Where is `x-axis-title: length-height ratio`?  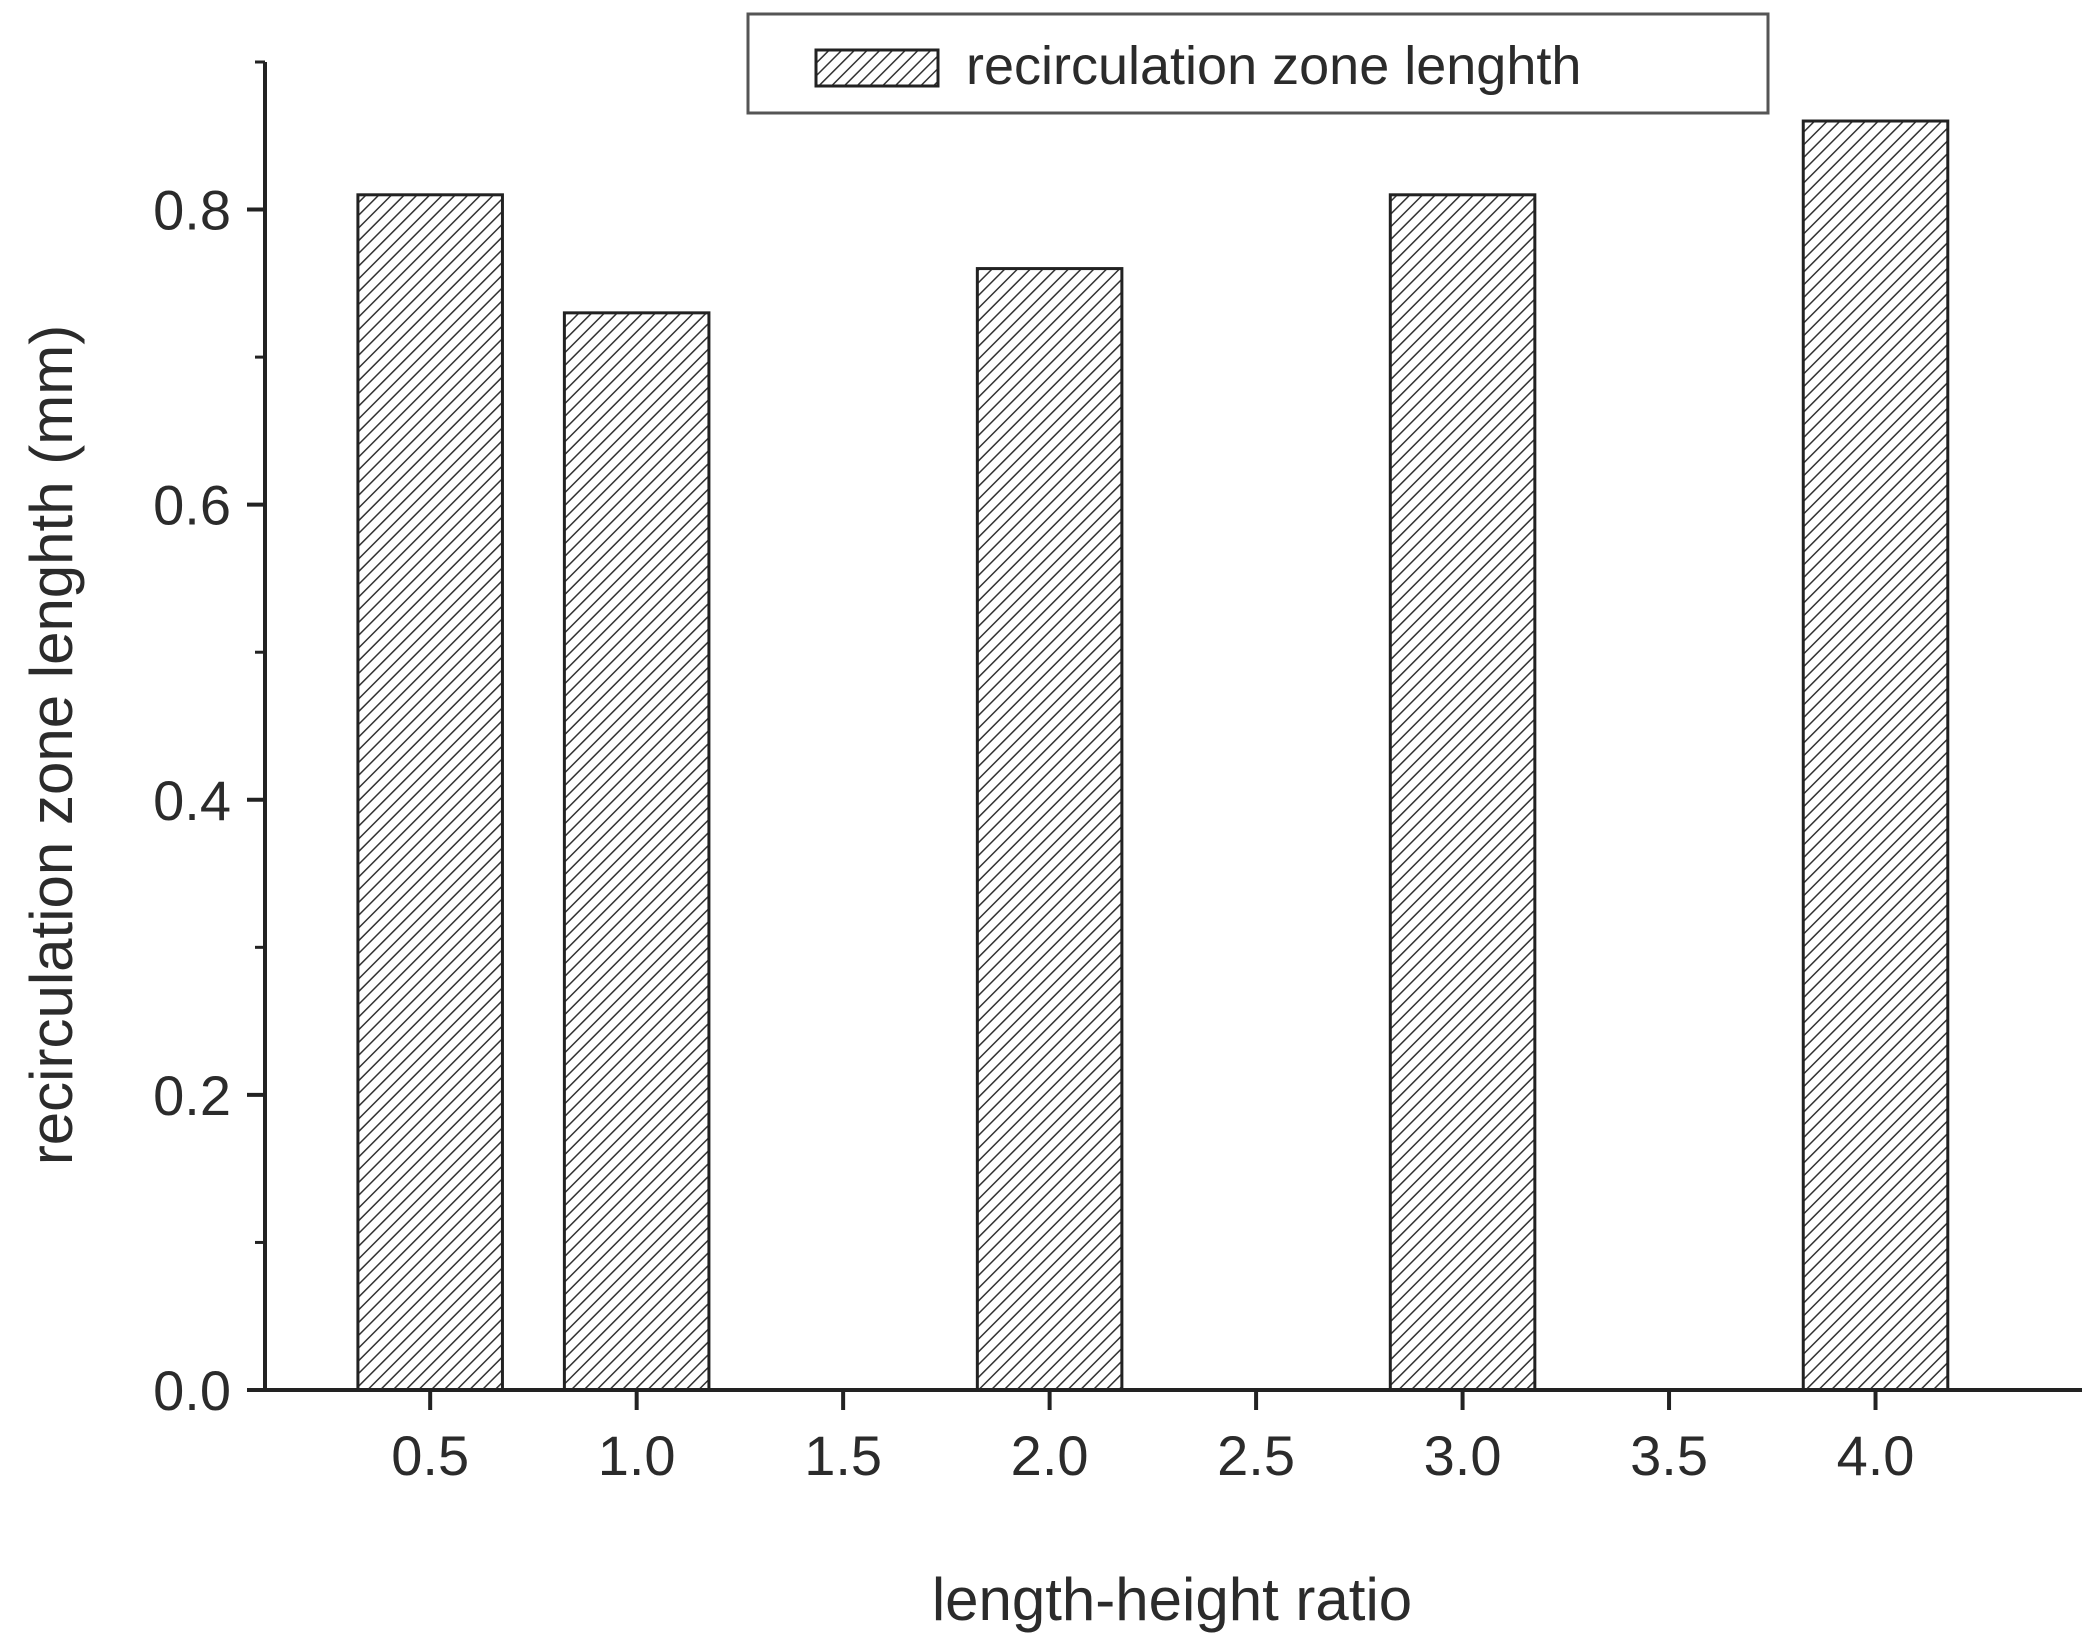 x-axis-title: length-height ratio is located at coordinates (1172, 1599).